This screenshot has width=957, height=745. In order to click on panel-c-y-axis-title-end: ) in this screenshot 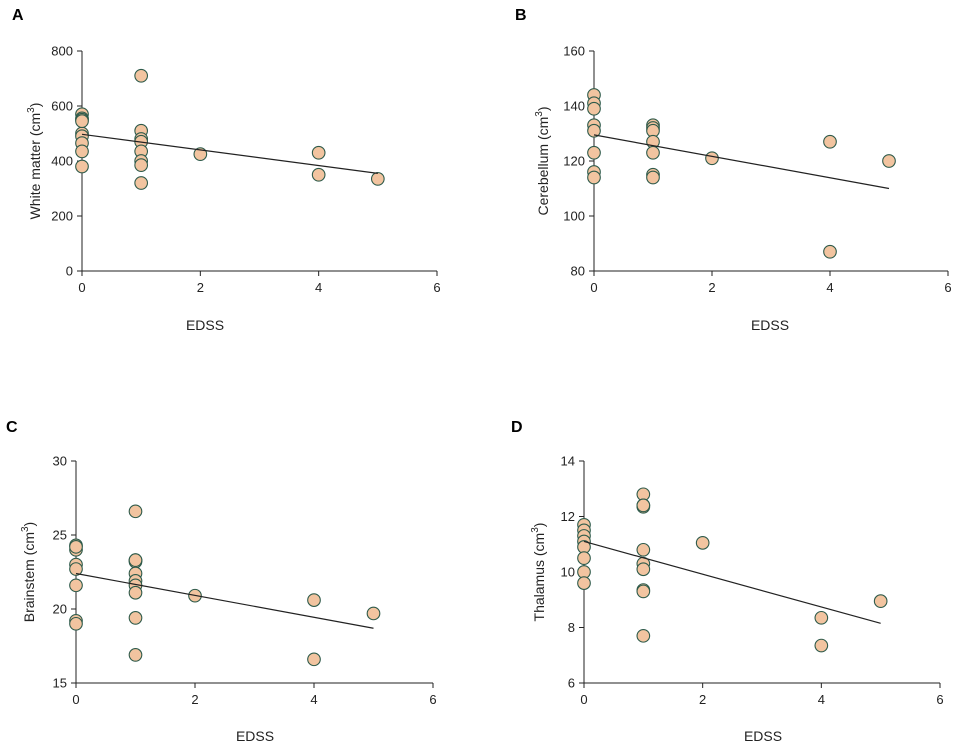, I will do `click(29, 524)`.